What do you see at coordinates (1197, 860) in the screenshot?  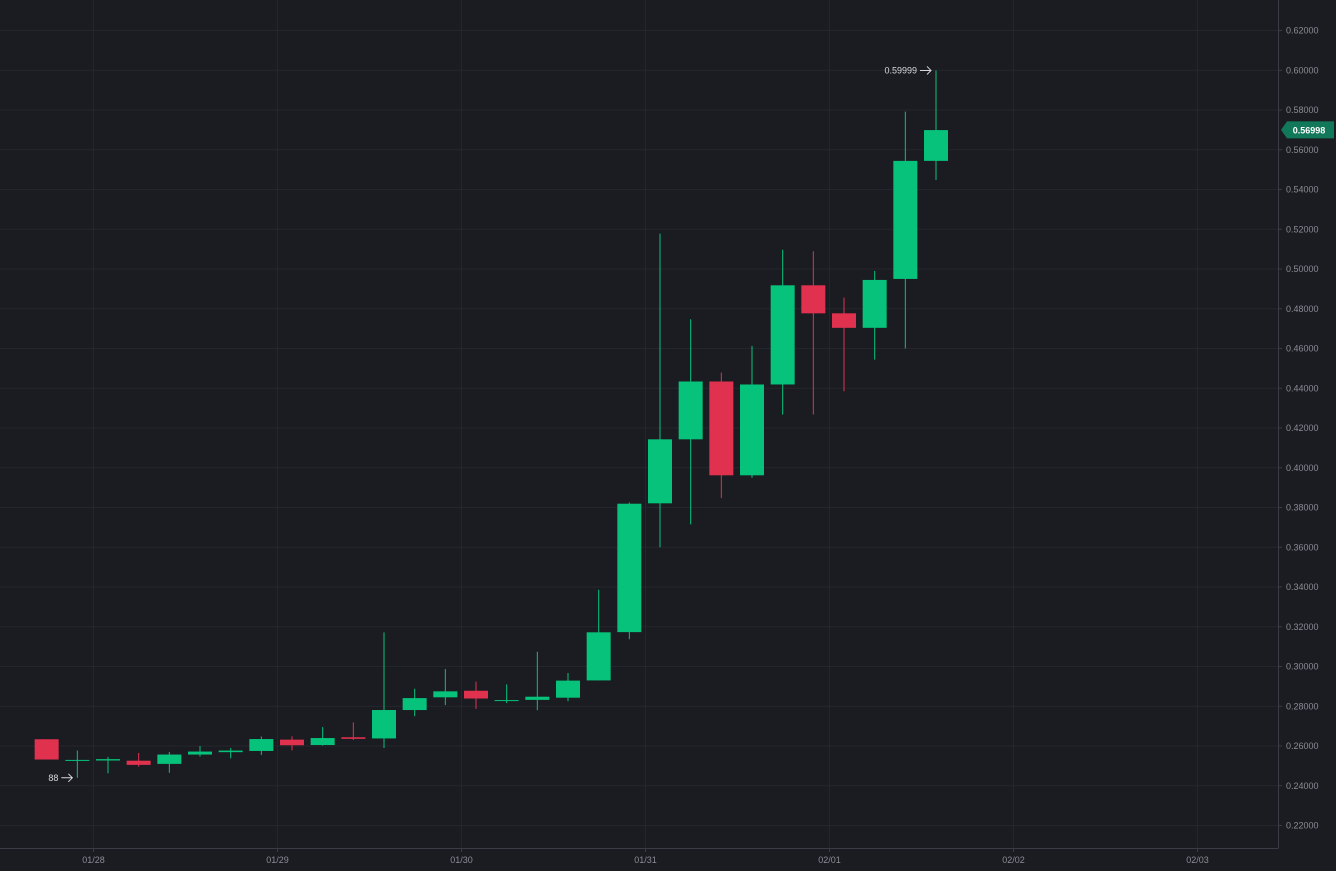 I see `time-tick-label: 02/03` at bounding box center [1197, 860].